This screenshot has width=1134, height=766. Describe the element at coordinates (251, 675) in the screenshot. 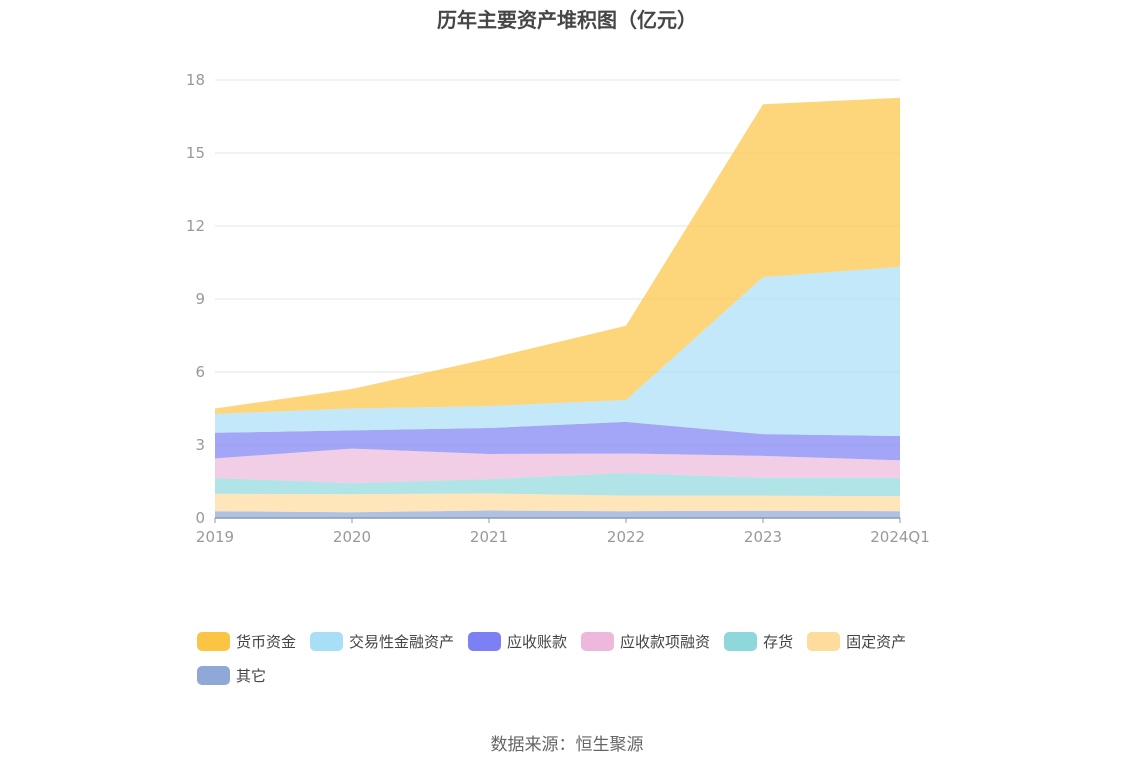

I see `legend-label: 其它` at that location.